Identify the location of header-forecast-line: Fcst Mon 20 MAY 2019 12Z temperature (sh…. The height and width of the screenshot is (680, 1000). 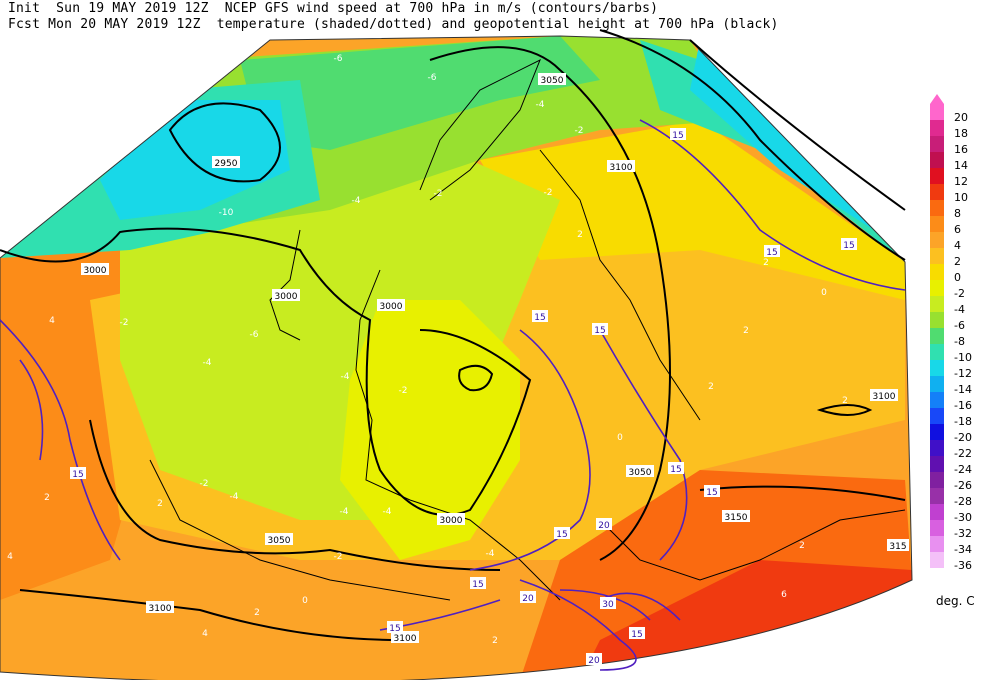
(393, 24).